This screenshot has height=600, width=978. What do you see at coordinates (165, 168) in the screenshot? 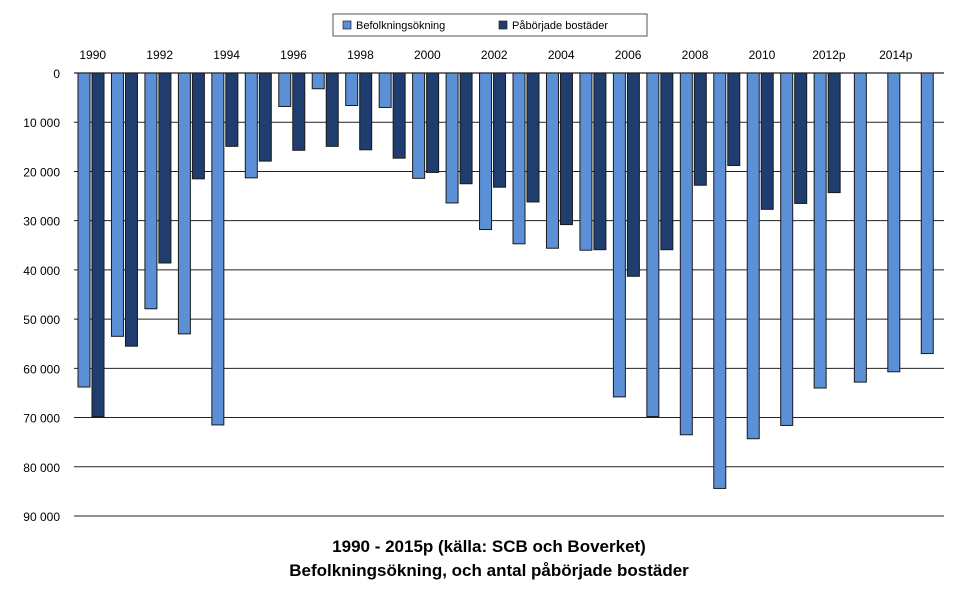
I see `bar-paborjade-bostader-1992` at bounding box center [165, 168].